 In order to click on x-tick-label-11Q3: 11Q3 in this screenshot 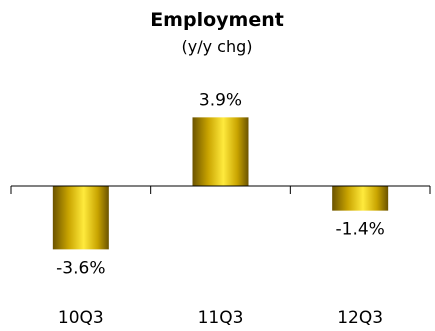, I will do `click(221, 318)`.